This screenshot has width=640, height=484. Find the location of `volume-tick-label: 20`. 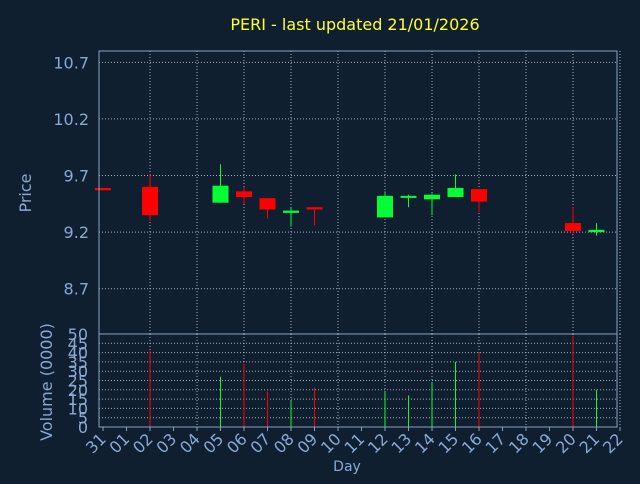

volume-tick-label: 20 is located at coordinates (78, 390).